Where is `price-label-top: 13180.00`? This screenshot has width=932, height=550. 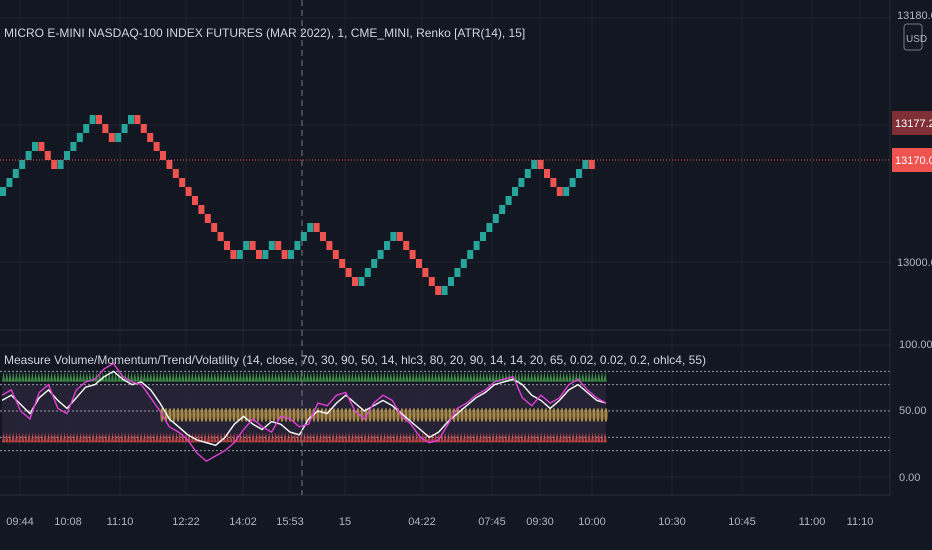
price-label-top: 13180.00 is located at coordinates (914, 16).